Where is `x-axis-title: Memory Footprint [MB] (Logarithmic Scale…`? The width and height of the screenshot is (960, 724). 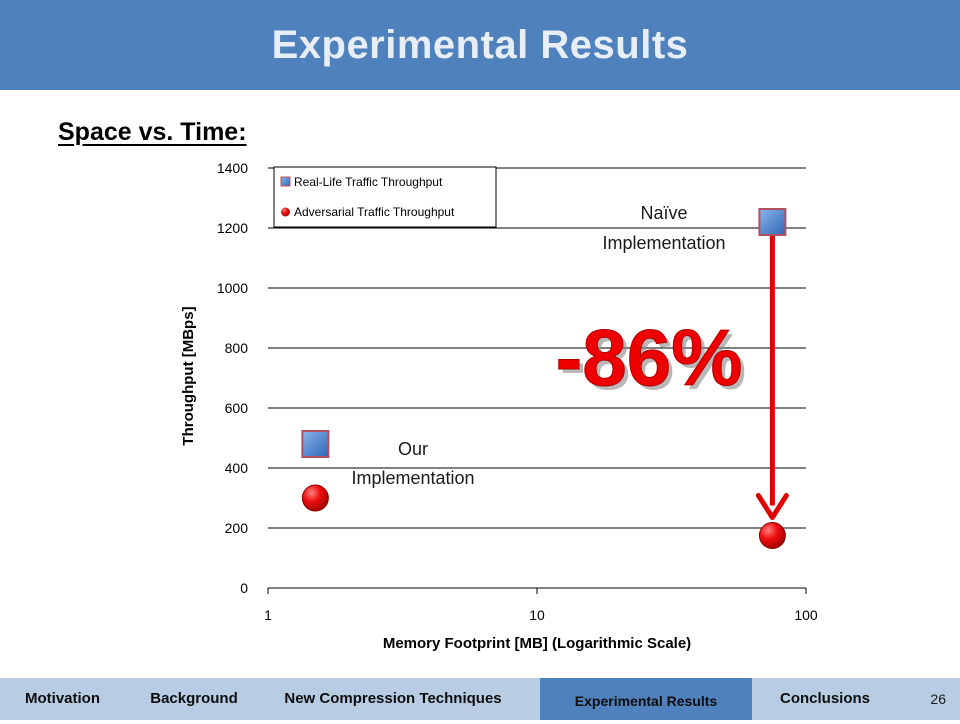 x-axis-title: Memory Footprint [MB] (Logarithmic Scale… is located at coordinates (537, 643).